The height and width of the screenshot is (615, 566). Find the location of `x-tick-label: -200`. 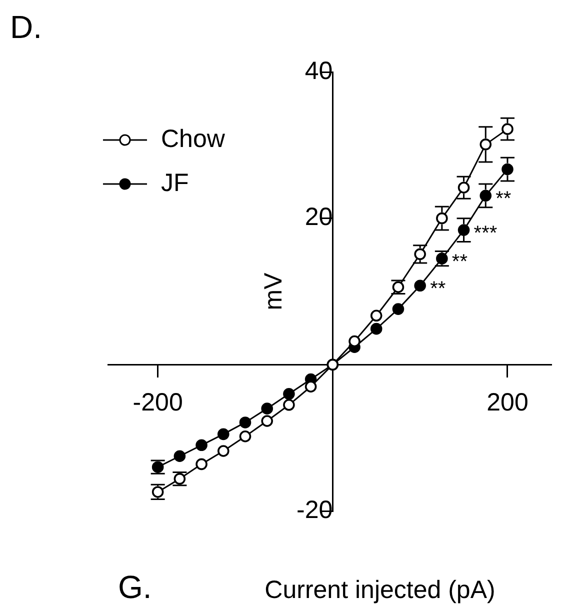

x-tick-label: -200 is located at coordinates (157, 402).